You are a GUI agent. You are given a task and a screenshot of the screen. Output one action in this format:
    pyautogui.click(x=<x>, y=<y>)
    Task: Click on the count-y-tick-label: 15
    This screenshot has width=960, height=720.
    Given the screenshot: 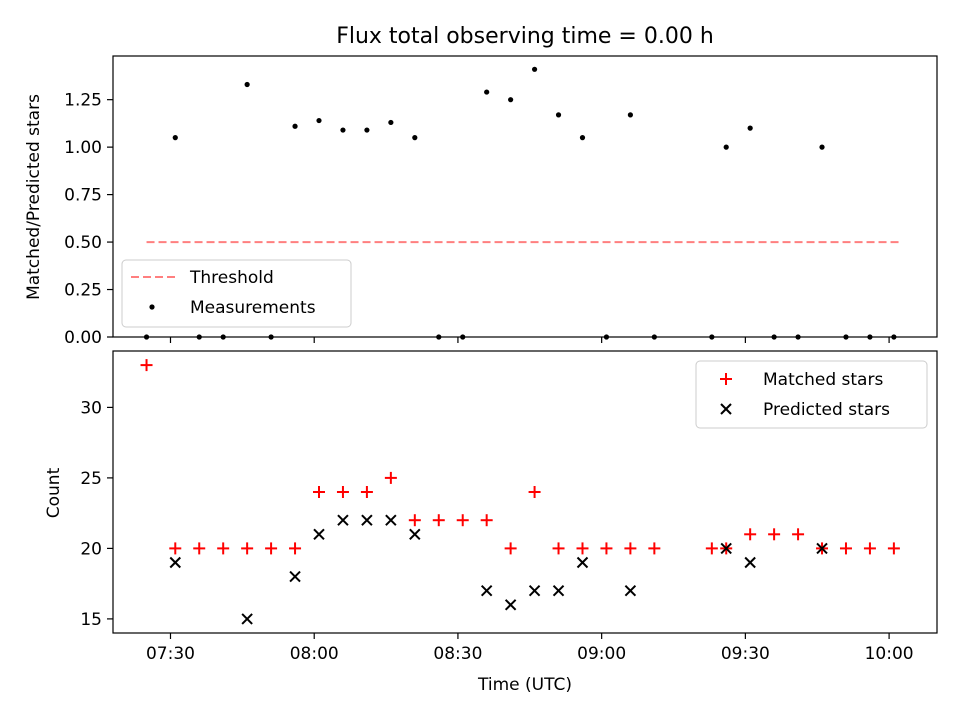 What is the action you would take?
    pyautogui.click(x=91, y=620)
    